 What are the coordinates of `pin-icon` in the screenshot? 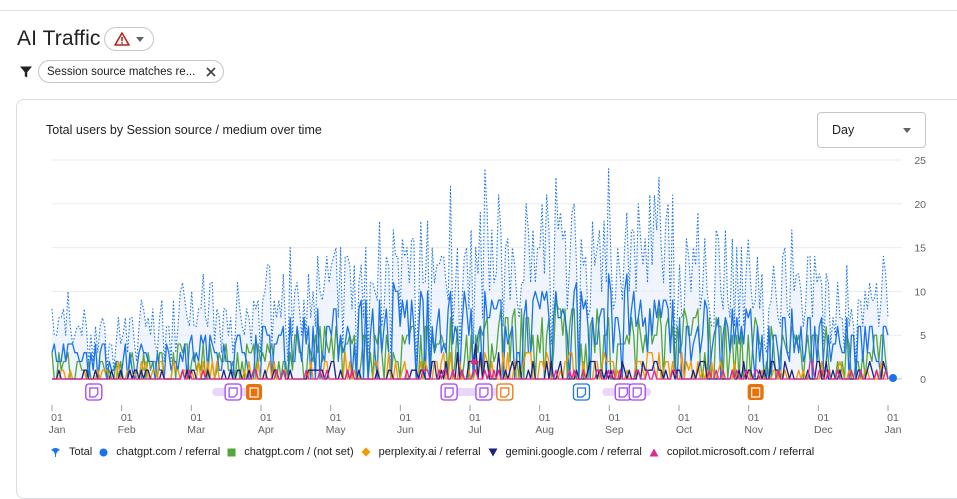 It's located at (57, 452).